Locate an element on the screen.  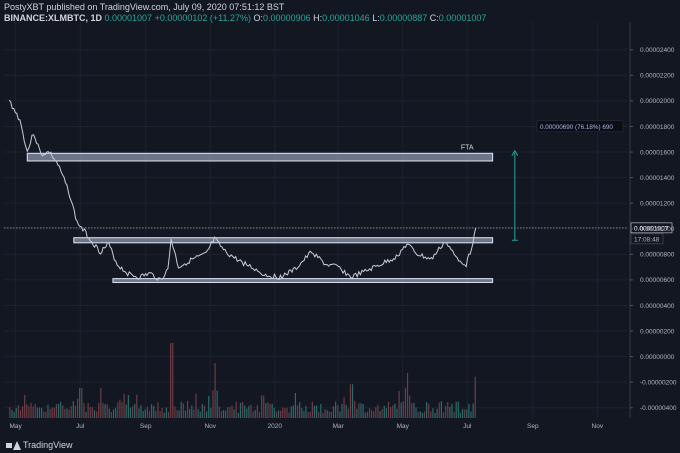
tradingview-logo-icon is located at coordinates (13, 445).